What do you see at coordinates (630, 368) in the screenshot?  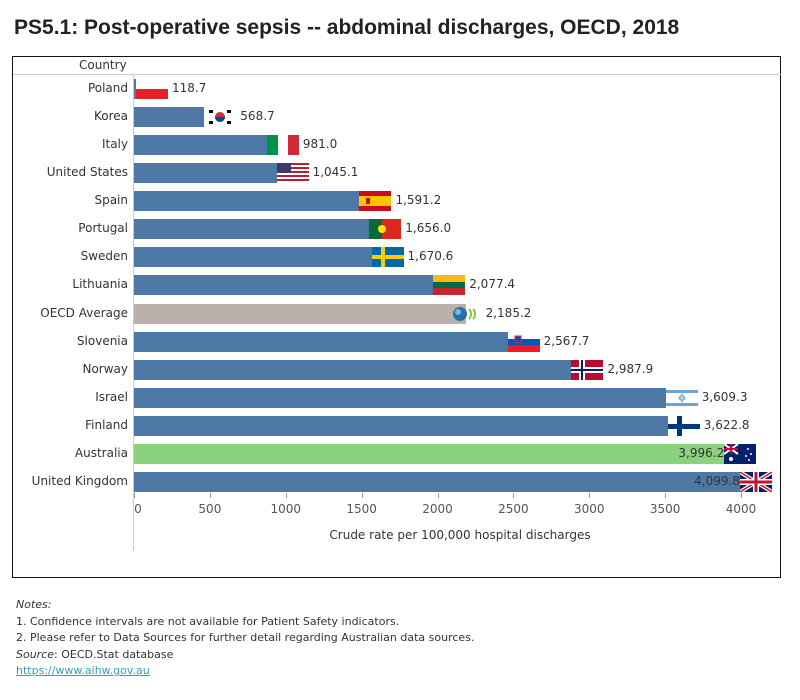 I see `data-label: 2,987.9` at bounding box center [630, 368].